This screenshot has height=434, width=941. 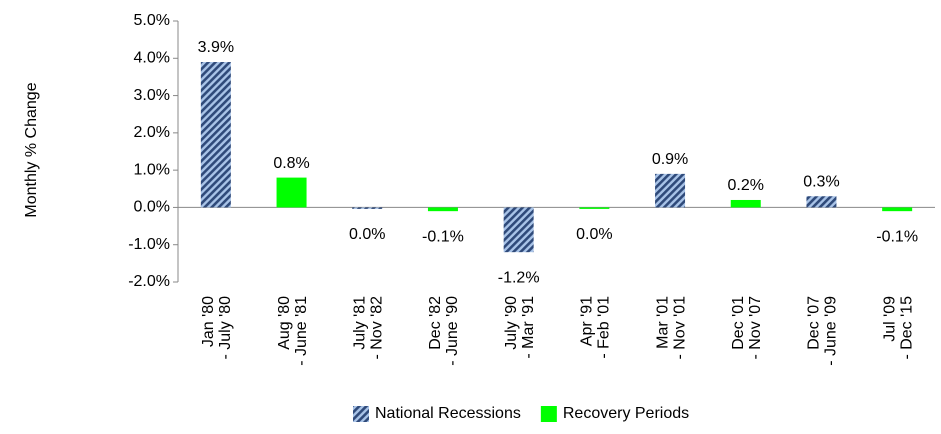 I want to click on legend-label: Recovery Periods, so click(x=626, y=413).